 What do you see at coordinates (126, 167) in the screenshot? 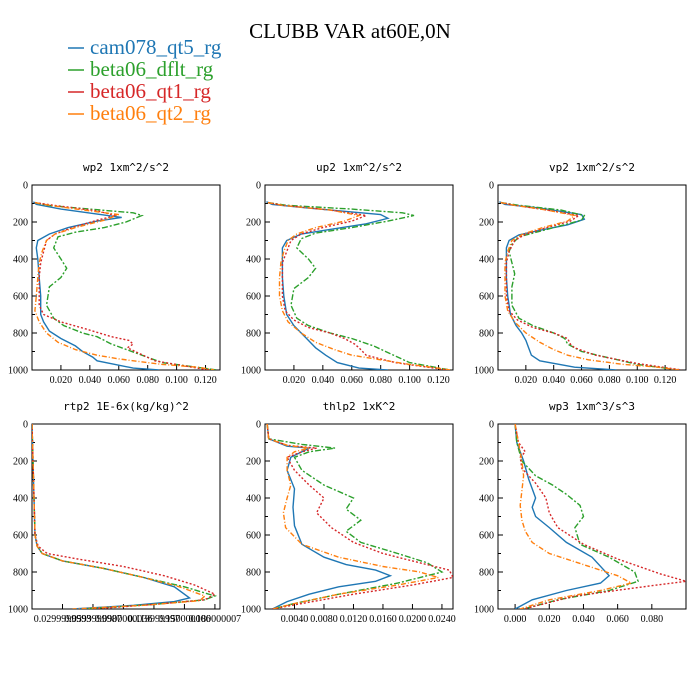
I see `panel-title: wp2 1xm^2/s^2` at bounding box center [126, 167].